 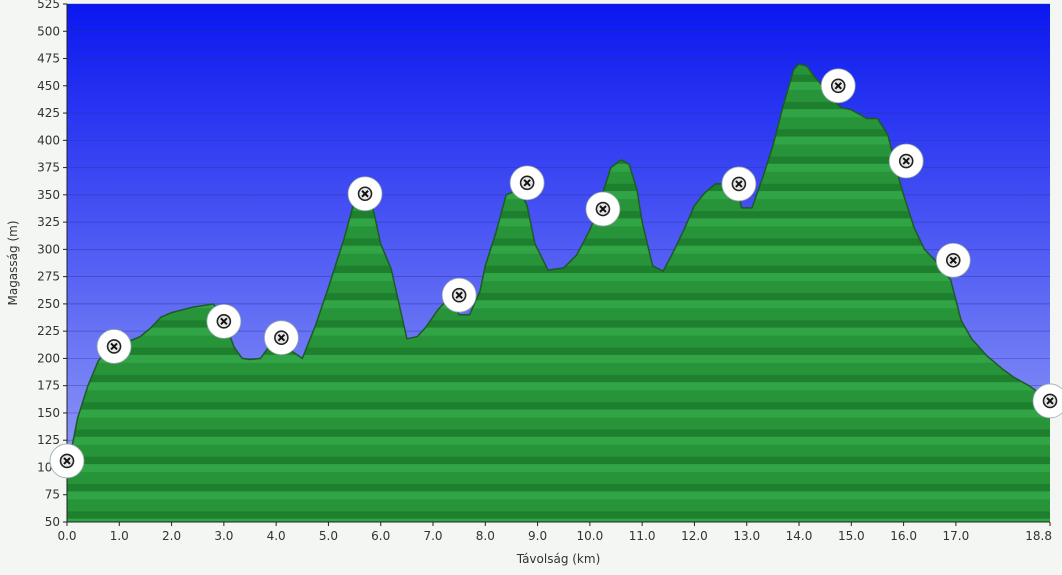 I want to click on x-tick-label: 7.0, so click(x=432, y=536).